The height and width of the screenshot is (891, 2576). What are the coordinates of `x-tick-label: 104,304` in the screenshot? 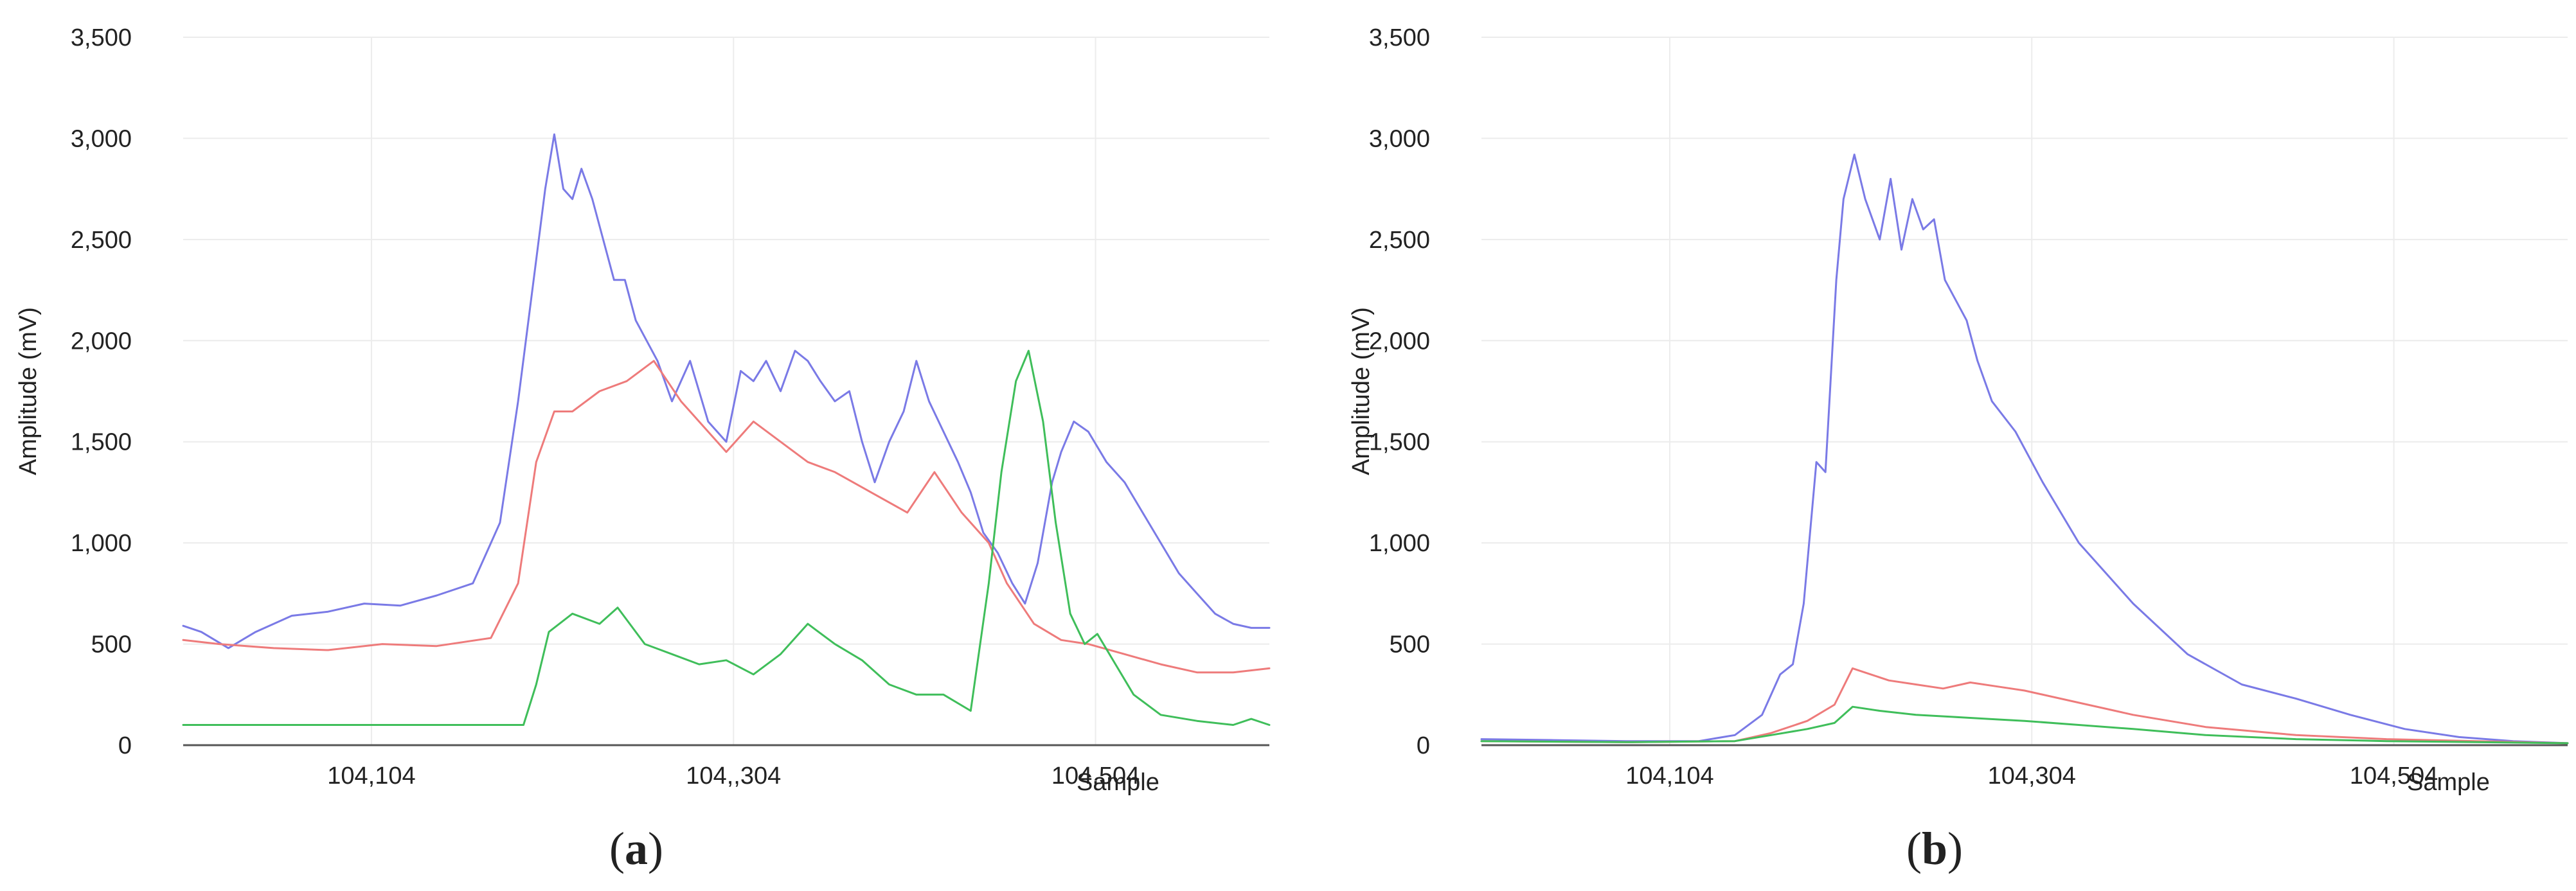 It's located at (2032, 776).